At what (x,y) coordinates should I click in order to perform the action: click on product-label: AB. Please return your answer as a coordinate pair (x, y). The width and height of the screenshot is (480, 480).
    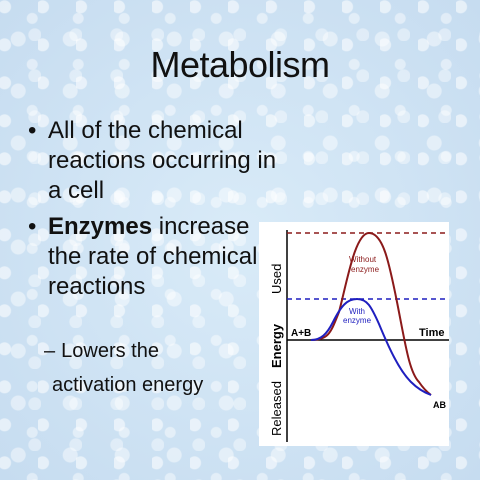
    Looking at the image, I should click on (439, 405).